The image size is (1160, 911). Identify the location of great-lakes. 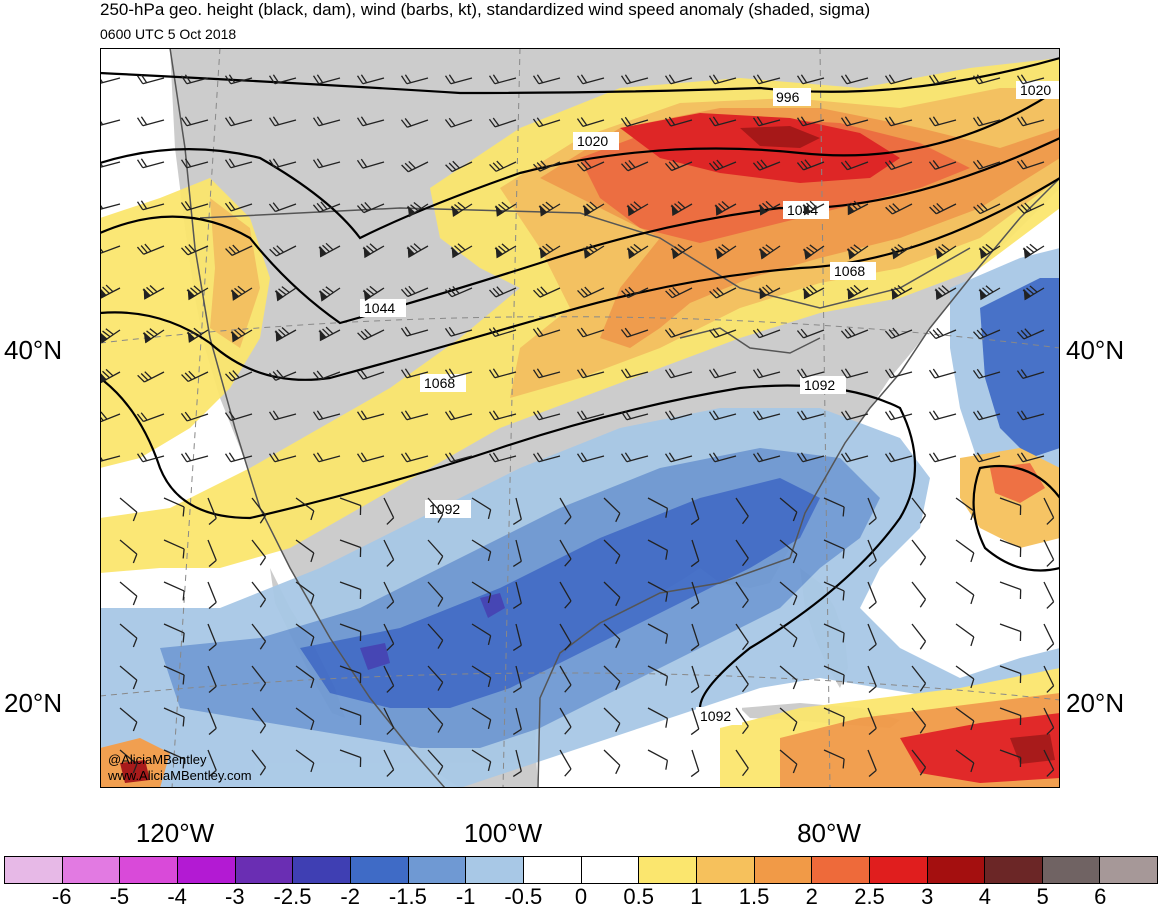
(750, 340).